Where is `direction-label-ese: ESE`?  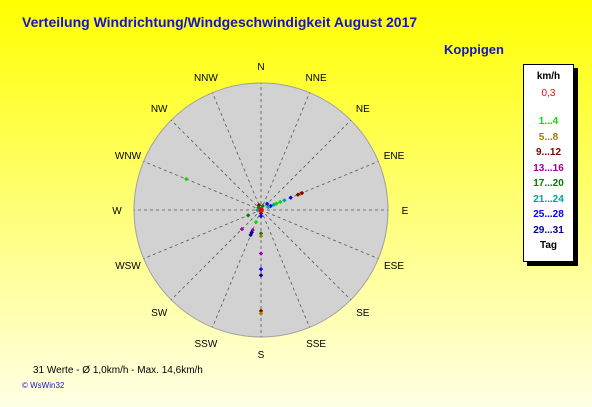
direction-label-ese: ESE is located at coordinates (394, 266).